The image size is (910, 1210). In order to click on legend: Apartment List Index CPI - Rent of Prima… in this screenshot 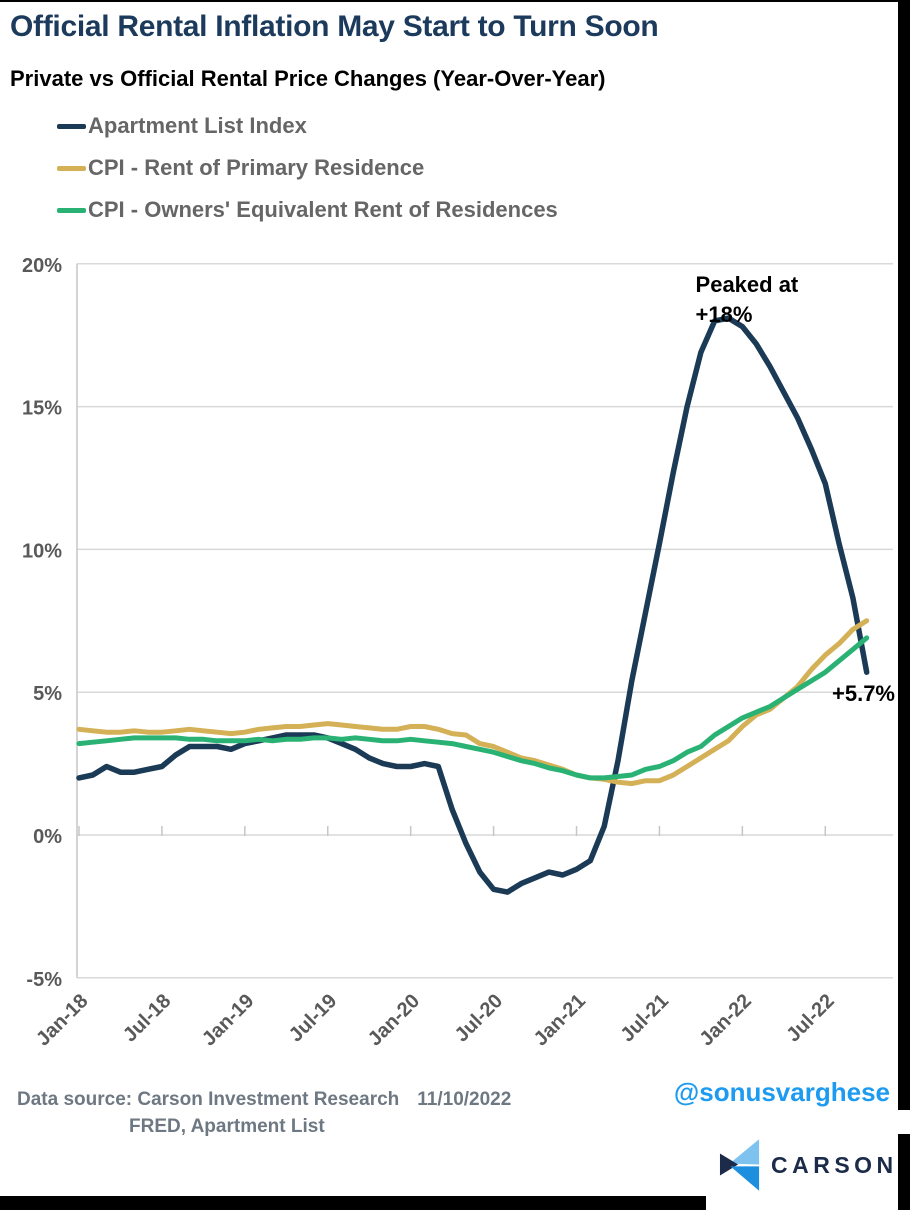, I will do `click(307, 175)`.